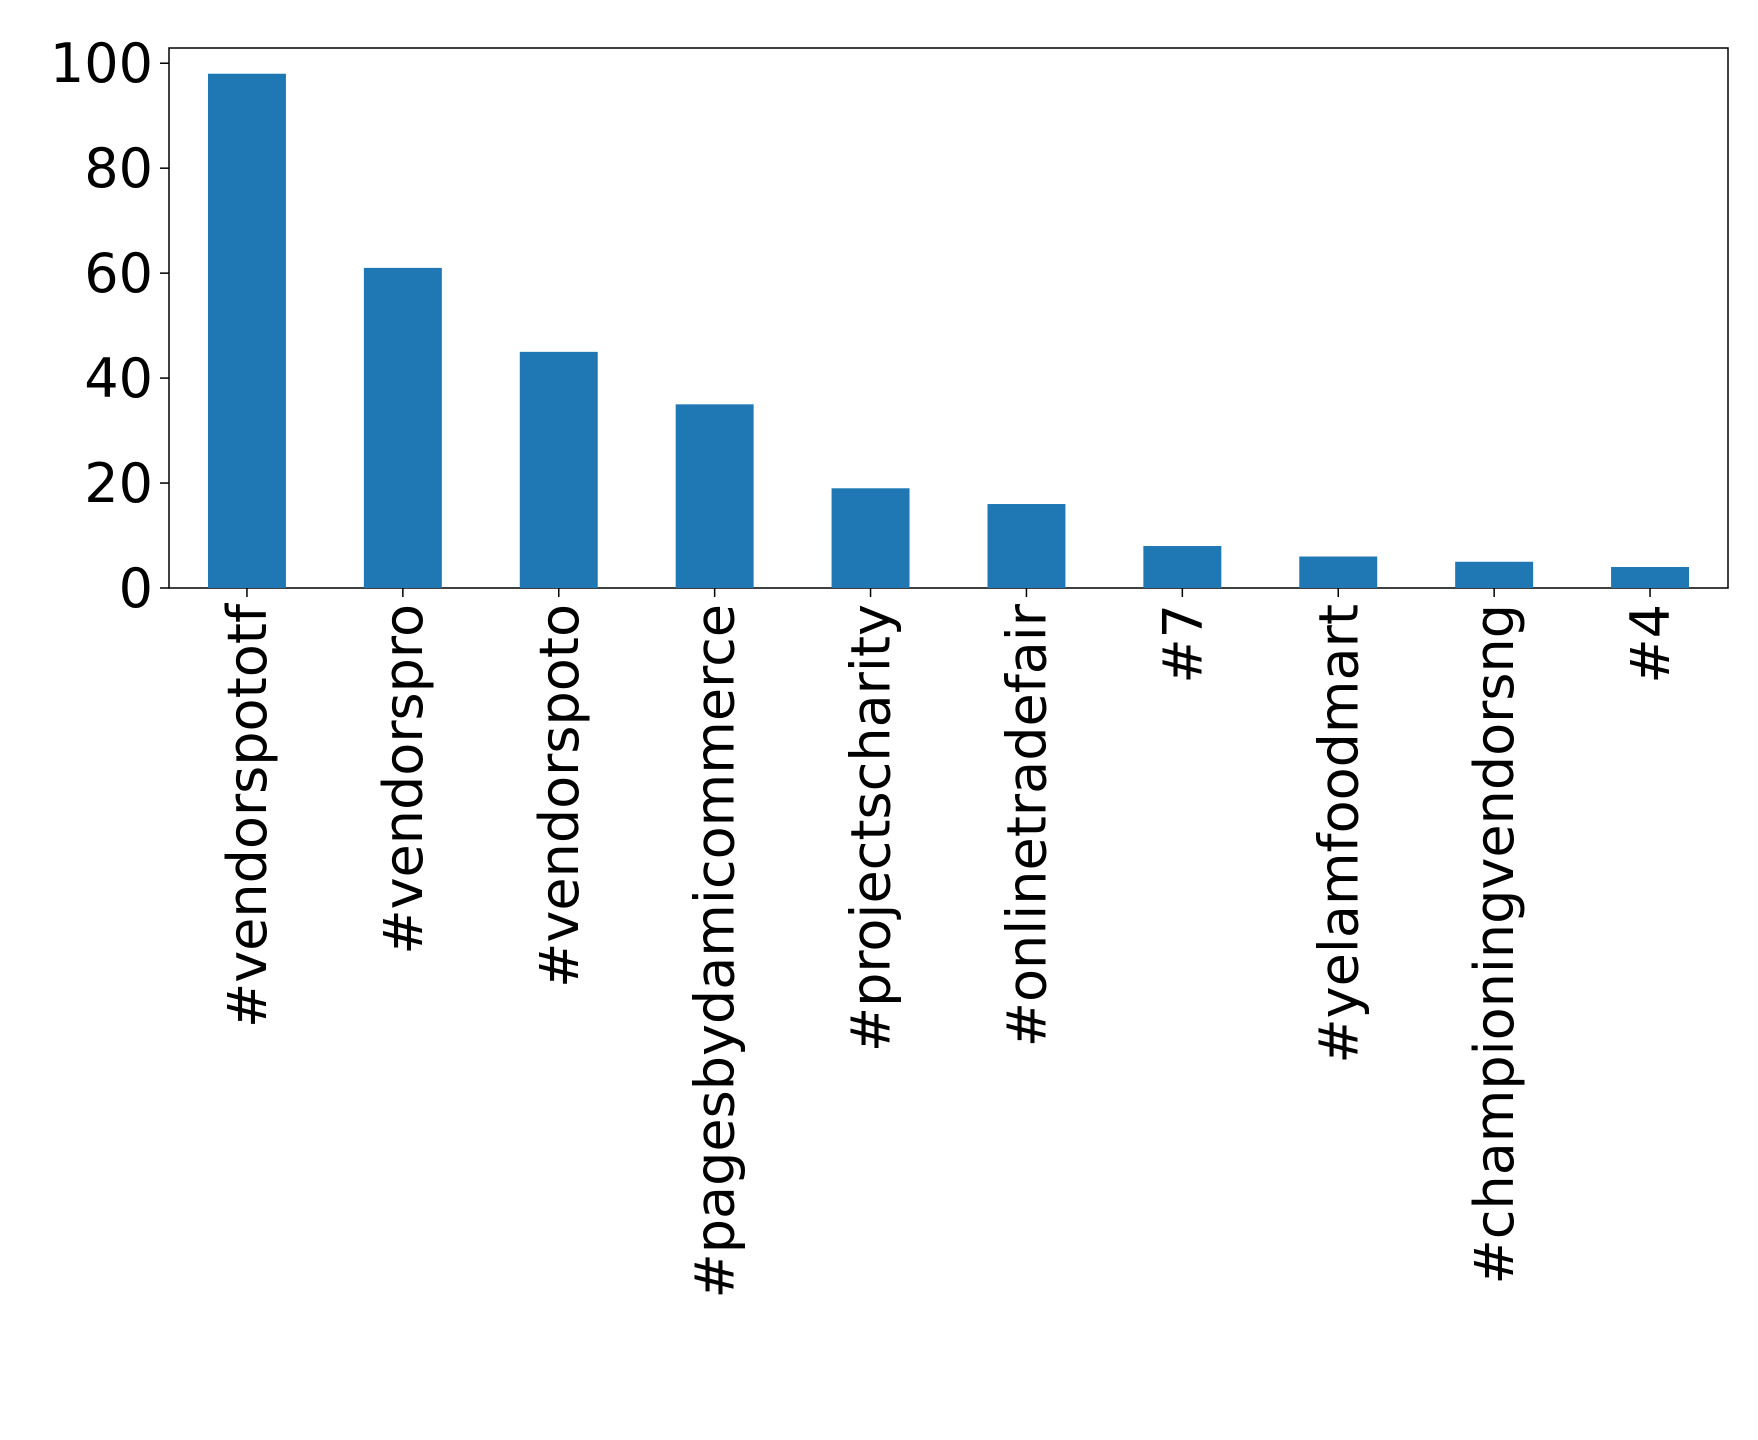 This screenshot has height=1440, width=1758. What do you see at coordinates (101, 63) in the screenshot?
I see `y-tick-label: 100` at bounding box center [101, 63].